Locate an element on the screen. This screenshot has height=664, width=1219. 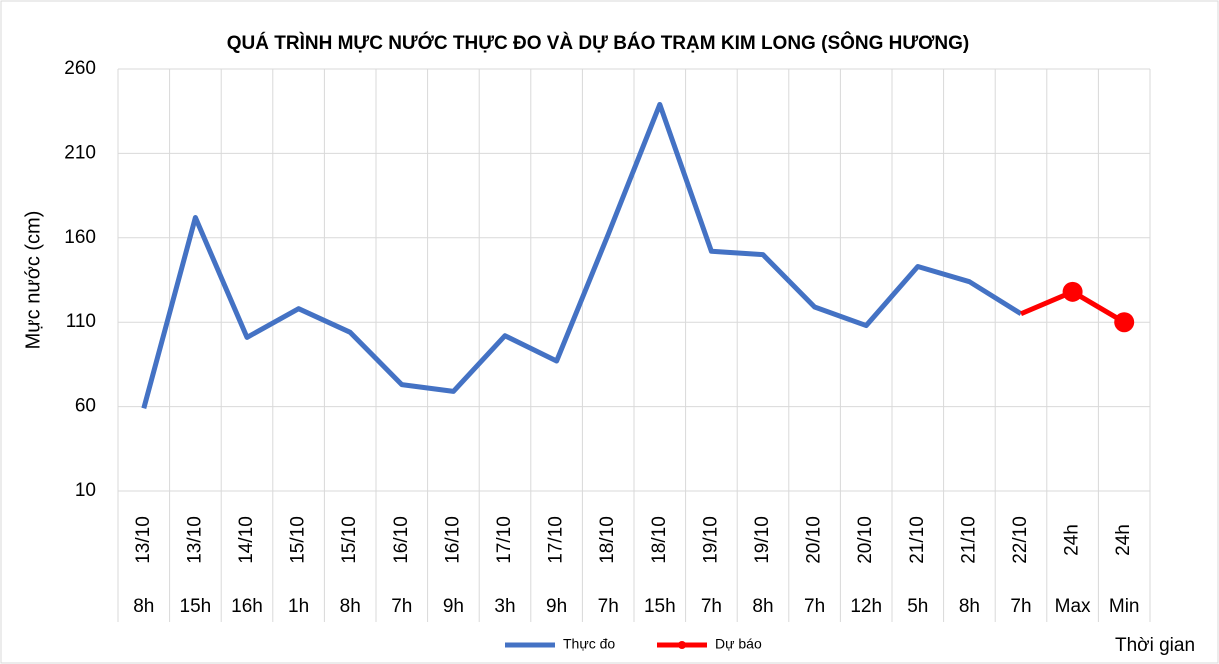
y-tick-label: 110 is located at coordinates (81, 321).